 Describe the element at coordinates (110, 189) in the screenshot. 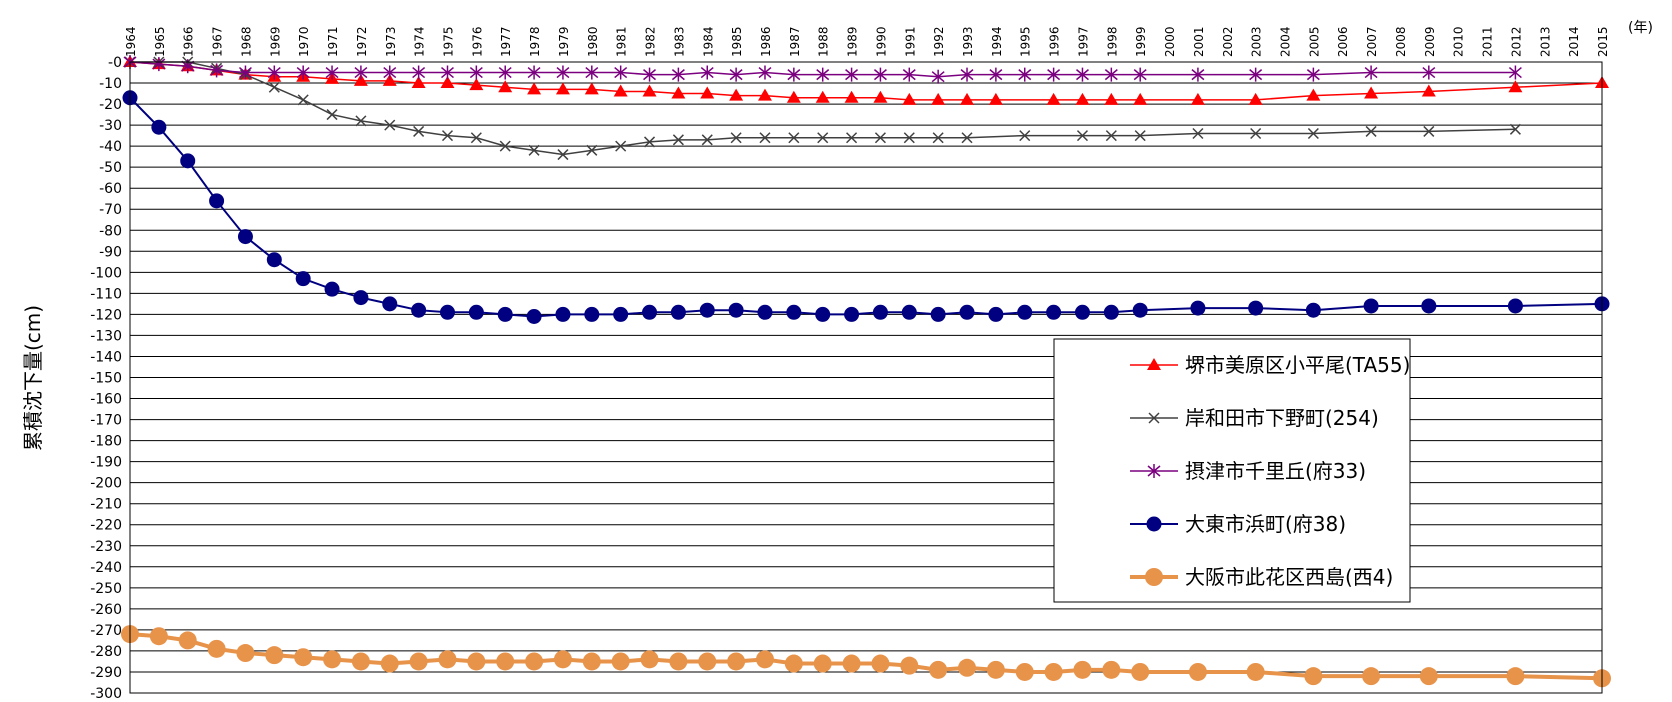

I see `y-tick-label: -60` at that location.